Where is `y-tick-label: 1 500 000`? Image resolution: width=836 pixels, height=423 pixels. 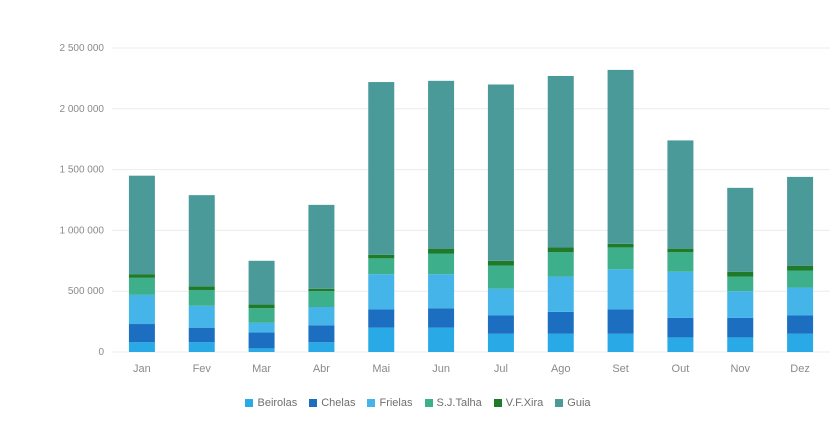
y-tick-label: 1 500 000 is located at coordinates (82, 170).